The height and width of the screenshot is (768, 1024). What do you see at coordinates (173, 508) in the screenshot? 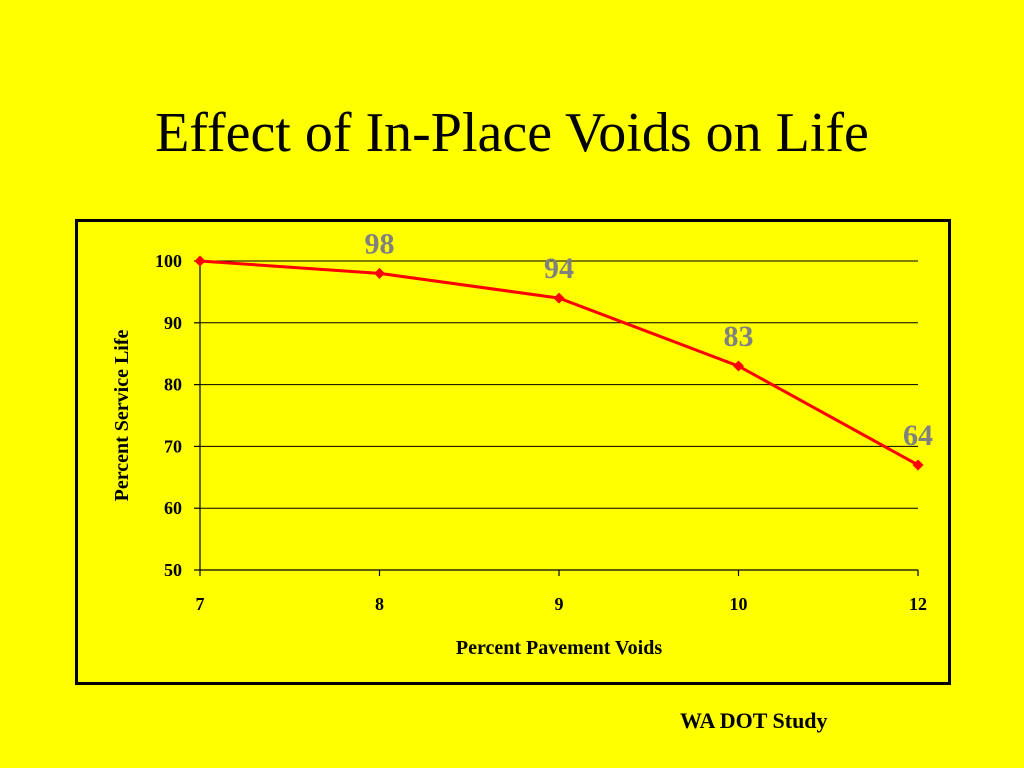
I see `y-tick-label: 60` at bounding box center [173, 508].